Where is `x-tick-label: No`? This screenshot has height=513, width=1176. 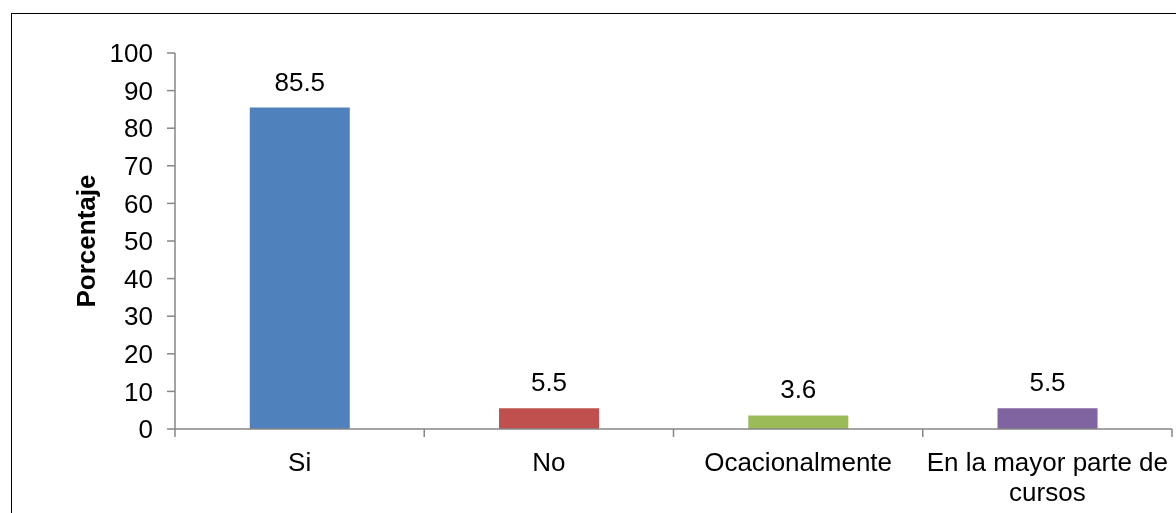
x-tick-label: No is located at coordinates (549, 462).